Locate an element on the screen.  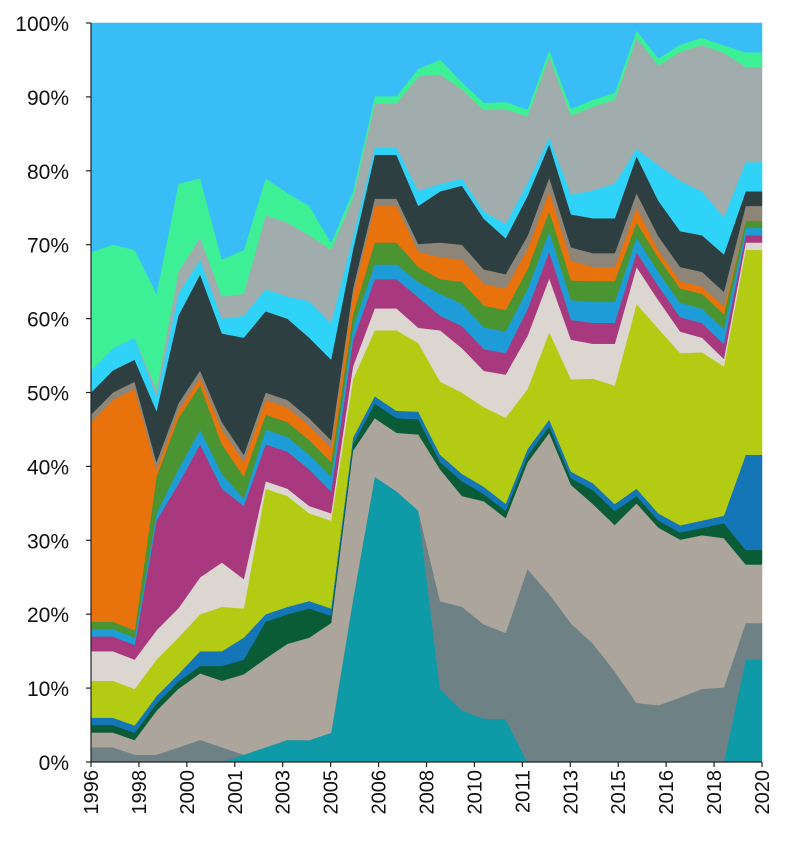
y-tick-label: 70% is located at coordinates (48, 246).